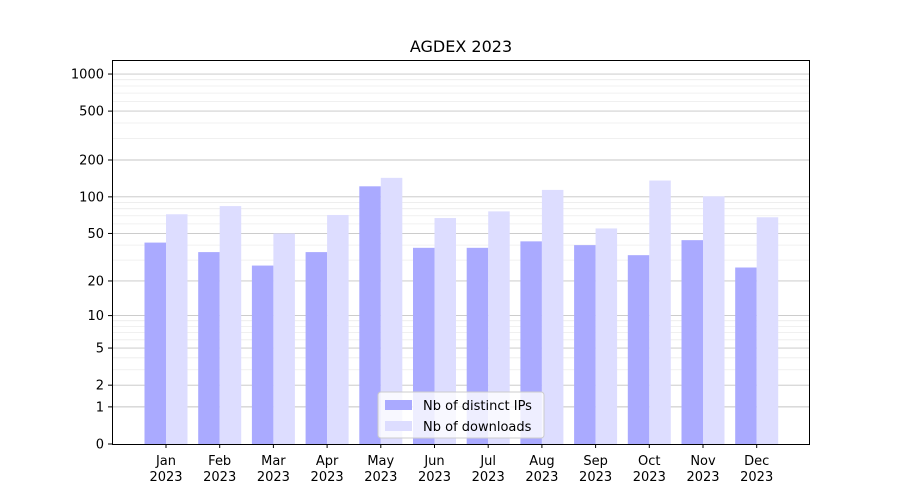 This screenshot has width=900, height=500. What do you see at coordinates (461, 46) in the screenshot?
I see `chart-title: AGDEX 2023` at bounding box center [461, 46].